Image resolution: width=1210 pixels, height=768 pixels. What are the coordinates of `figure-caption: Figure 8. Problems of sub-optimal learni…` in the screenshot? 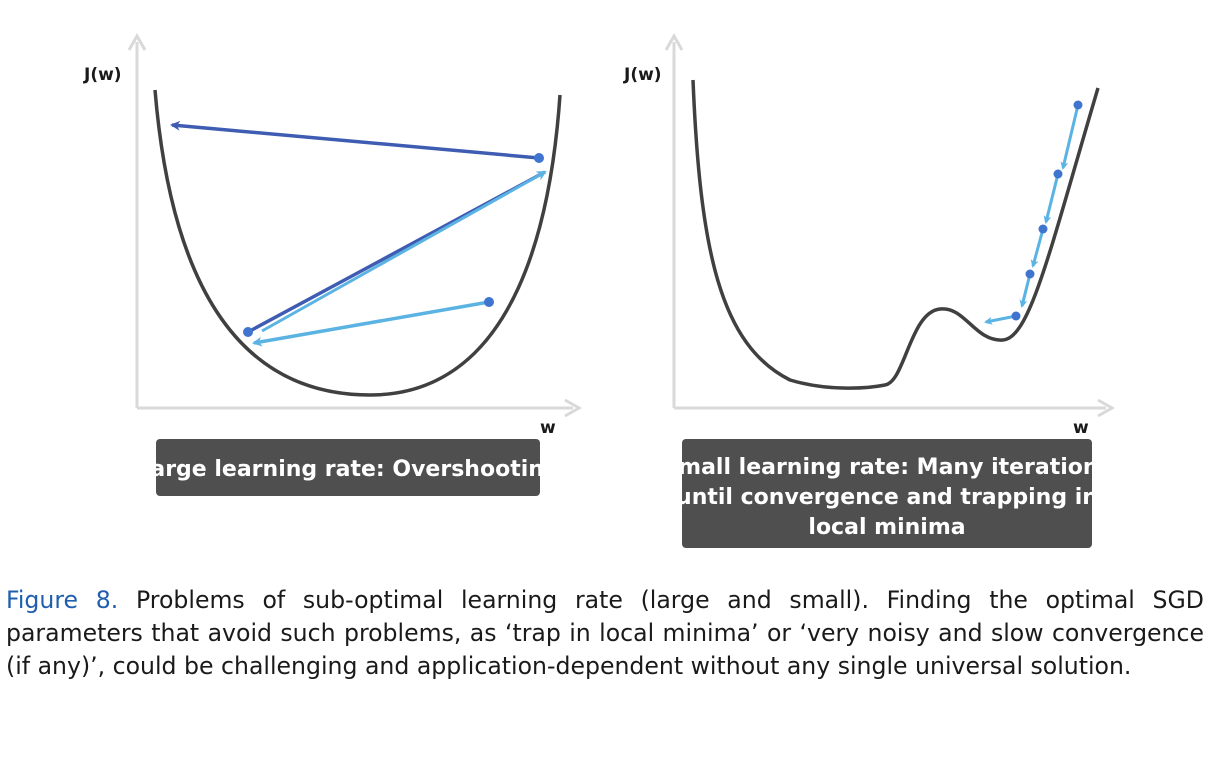 It's located at (605, 633).